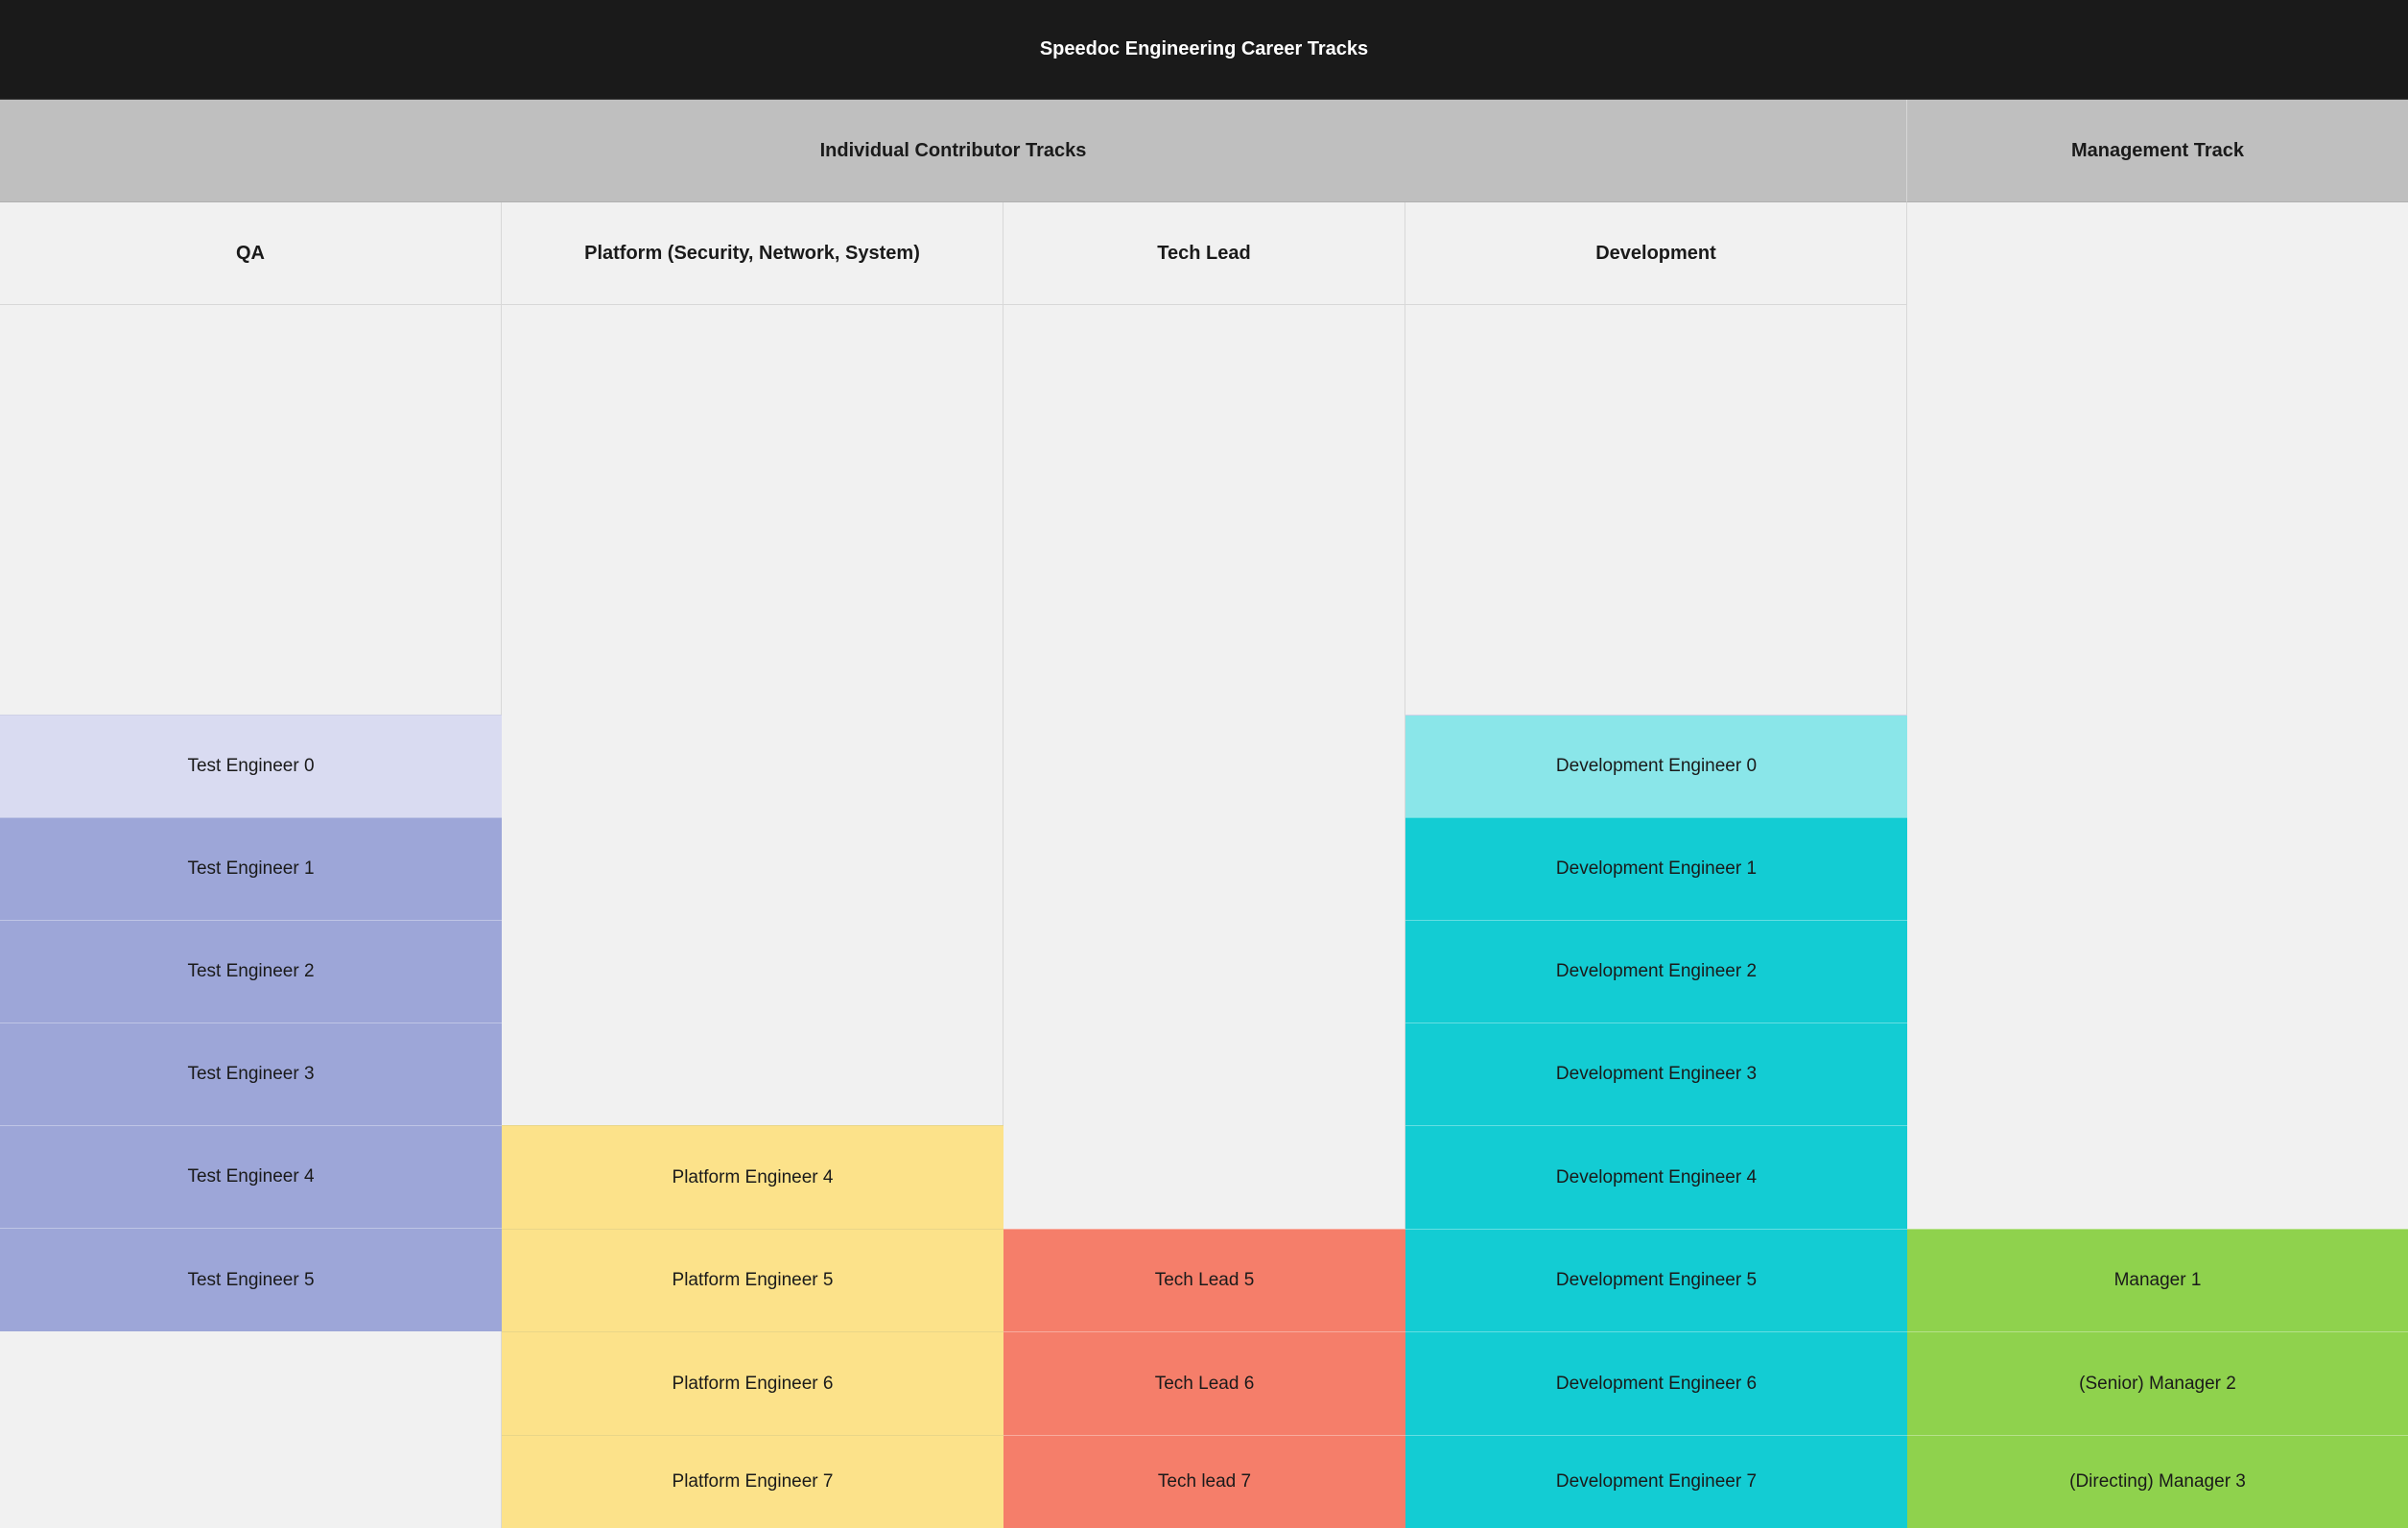  Describe the element at coordinates (752, 253) in the screenshot. I see `track-header-platform: Platform (Security, Network, System)` at that location.